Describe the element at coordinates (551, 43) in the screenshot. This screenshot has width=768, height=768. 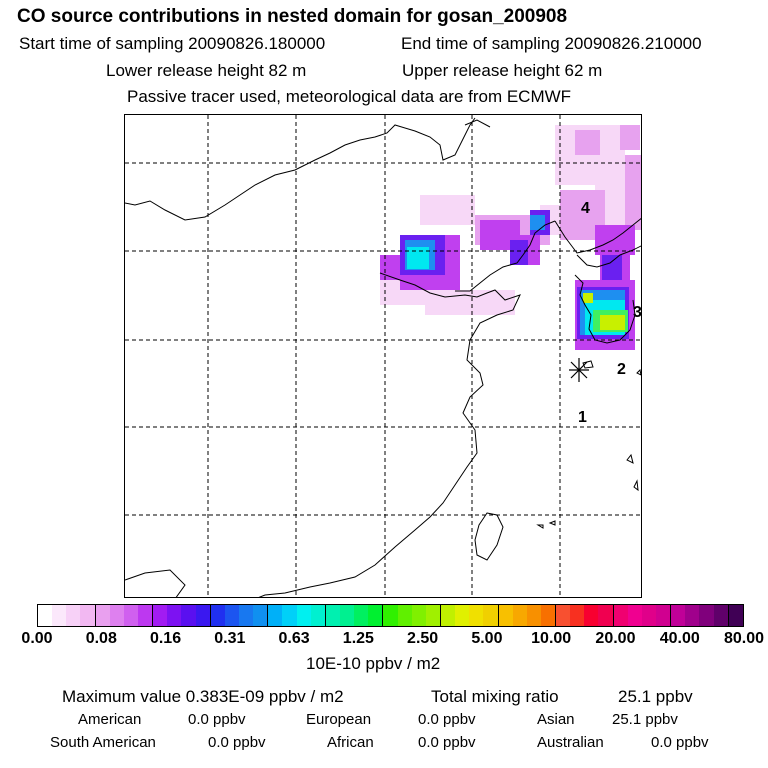
I see `end-time: End time of sampling 20090826.210000` at that location.